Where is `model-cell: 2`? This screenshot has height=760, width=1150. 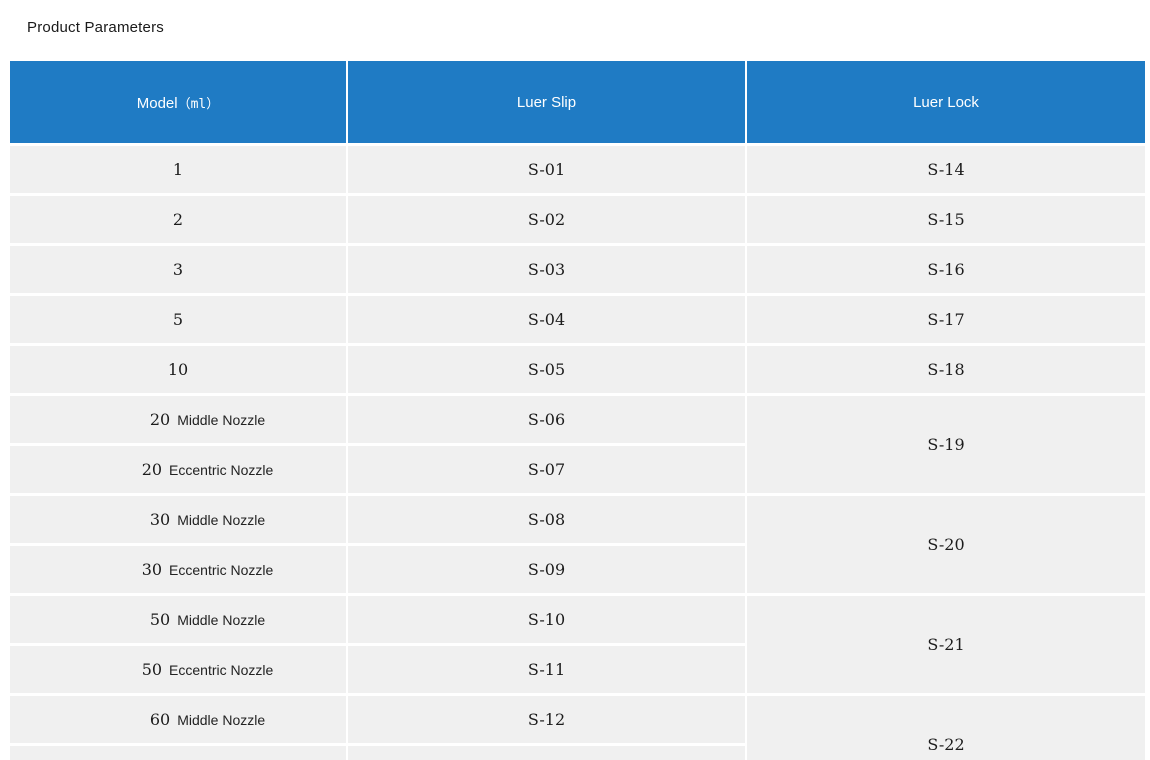 model-cell: 2 is located at coordinates (178, 219).